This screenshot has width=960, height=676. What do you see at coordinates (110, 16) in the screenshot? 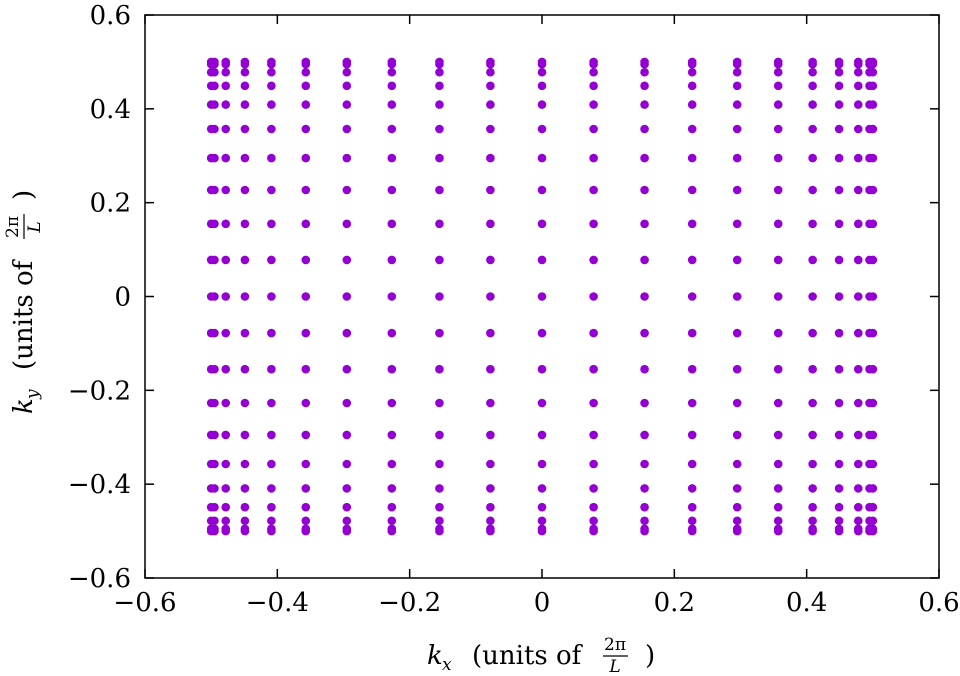
I see `y-tick-label: 0.6` at bounding box center [110, 16].